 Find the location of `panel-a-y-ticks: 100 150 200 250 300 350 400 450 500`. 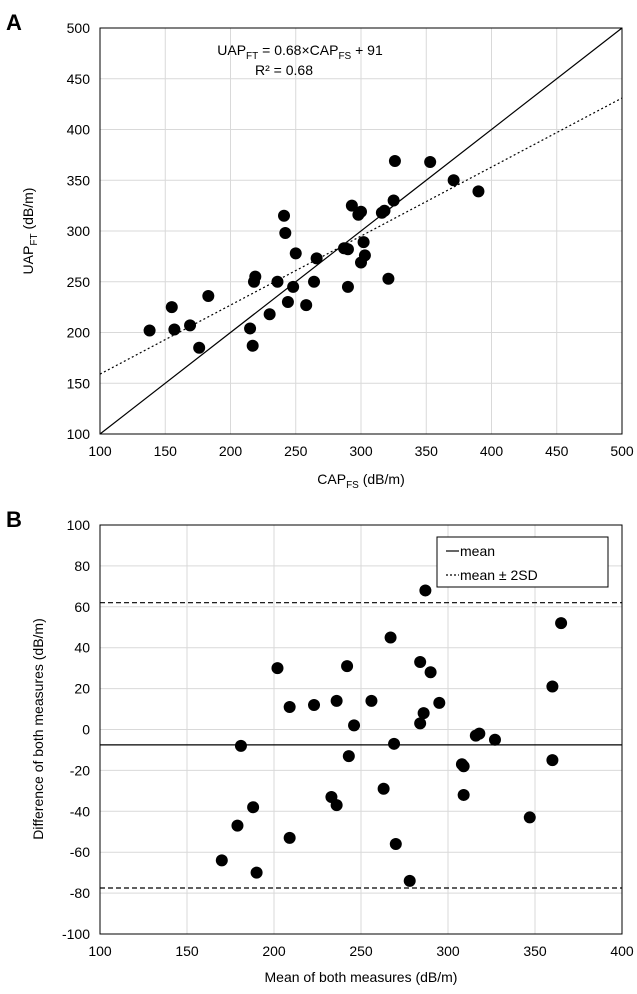

panel-a-y-ticks: 100 150 200 250 300 350 400 450 500 is located at coordinates (79, 231).